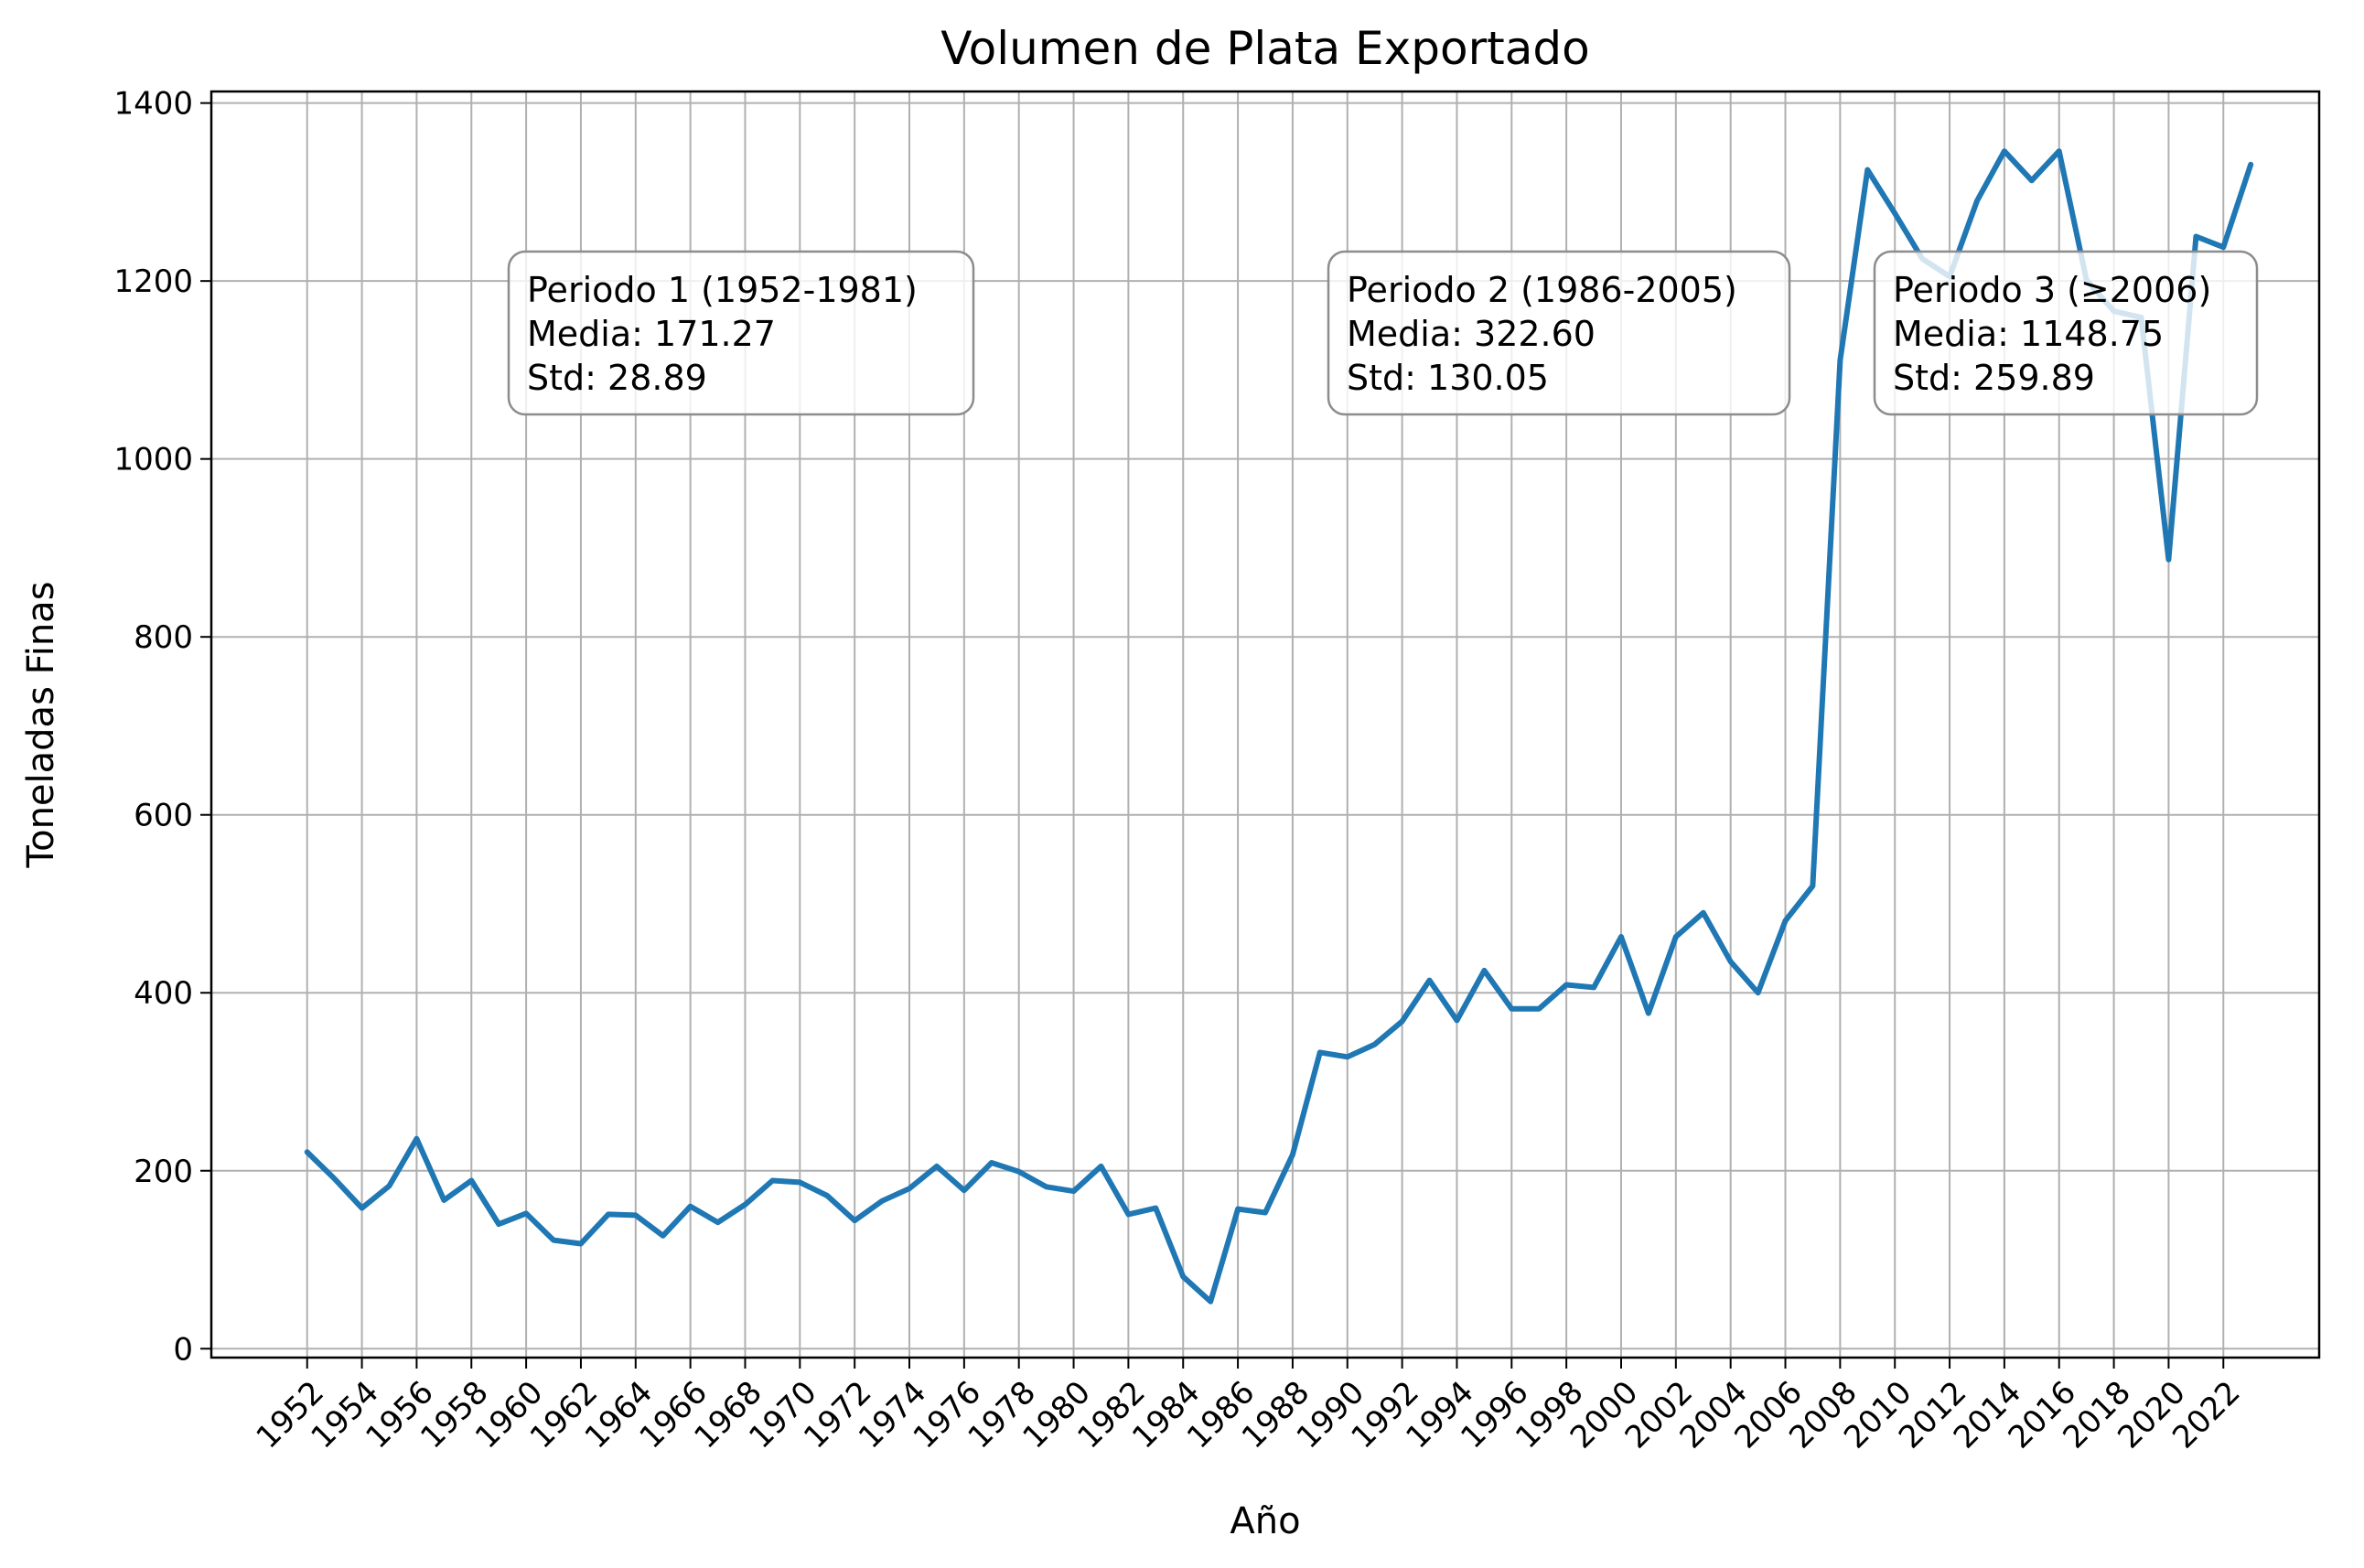 The height and width of the screenshot is (1568, 2364). I want to click on annotation-line: Periodo 3 (≥2006), so click(2052, 290).